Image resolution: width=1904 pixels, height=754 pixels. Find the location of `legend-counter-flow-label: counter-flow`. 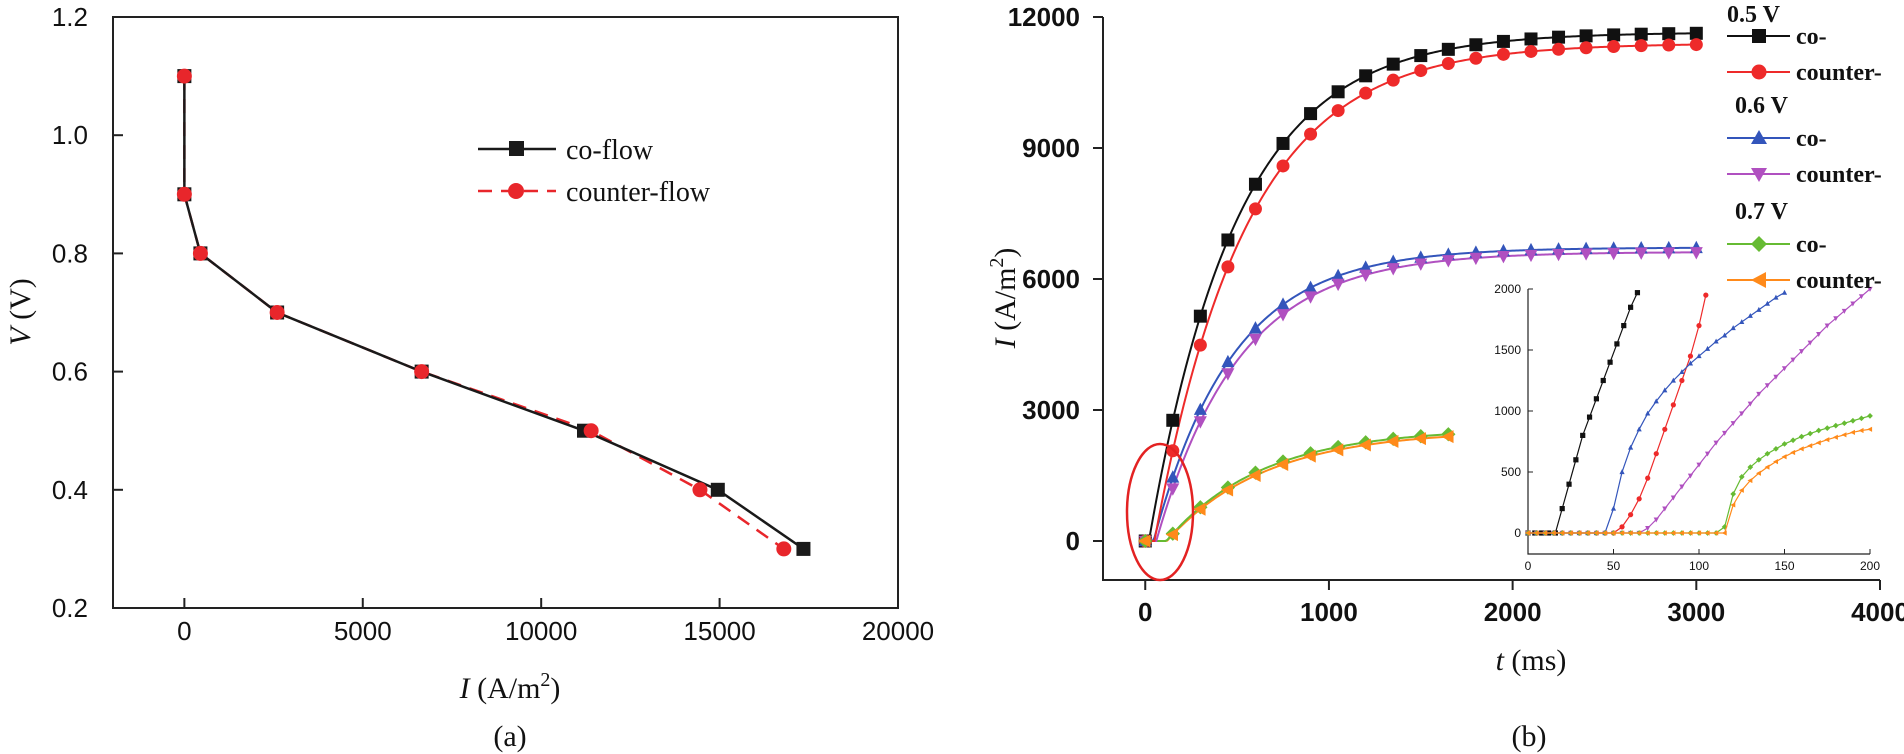

legend-counter-flow-label: counter-flow is located at coordinates (638, 192).